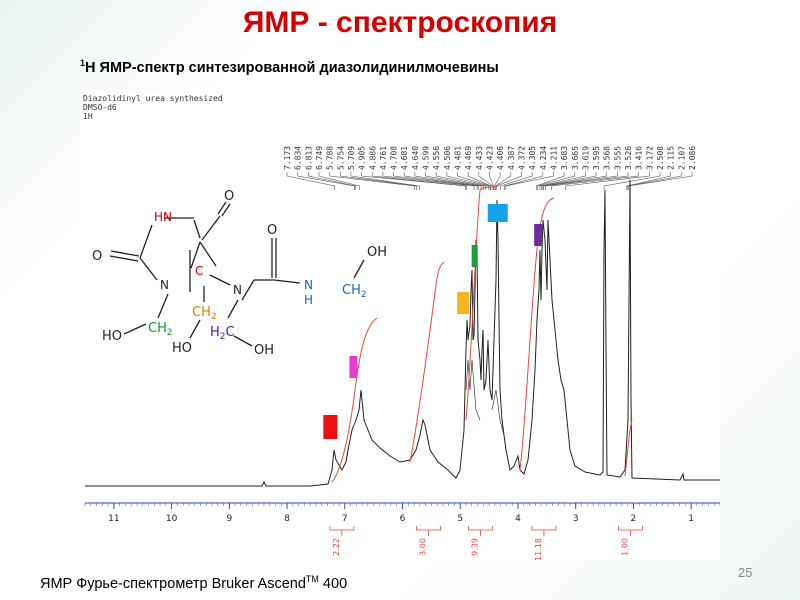  I want to click on spectrum-header-line3: 1H, so click(88, 116).